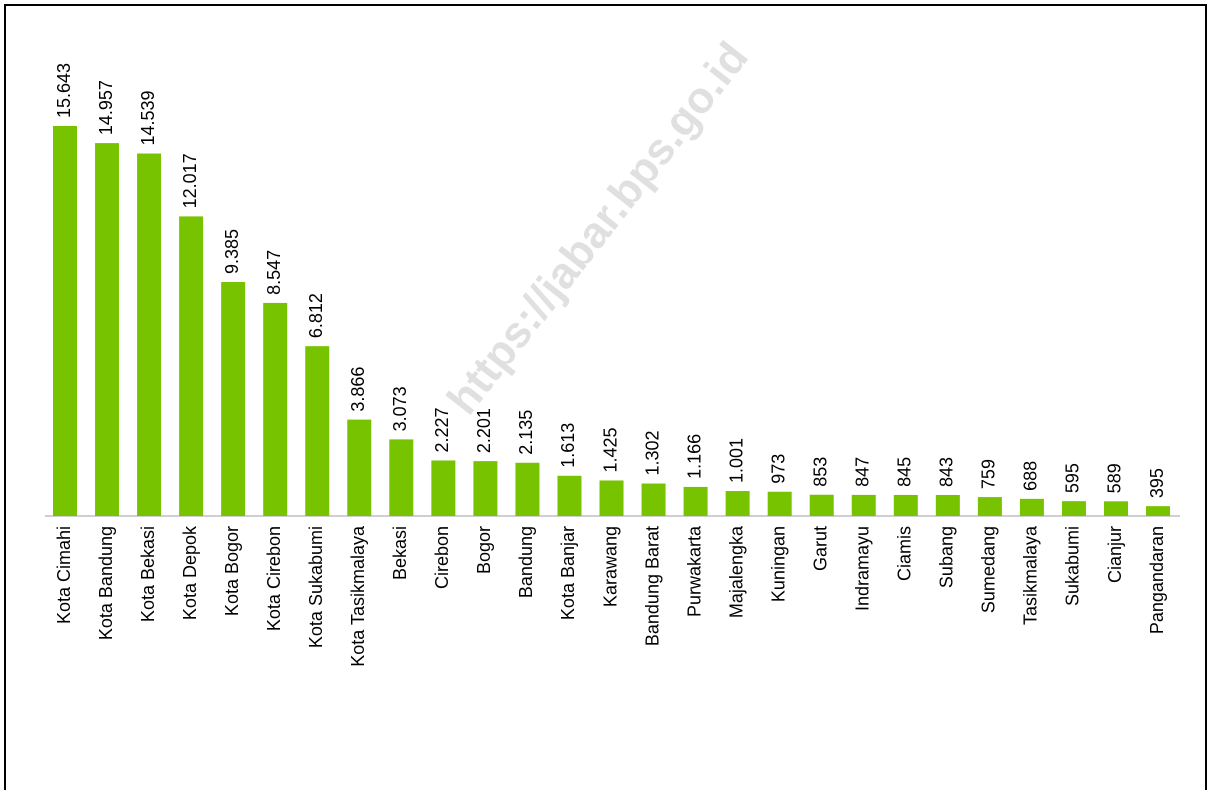 The image size is (1210, 790). I want to click on x-tick-label: Ciamis, so click(905, 553).